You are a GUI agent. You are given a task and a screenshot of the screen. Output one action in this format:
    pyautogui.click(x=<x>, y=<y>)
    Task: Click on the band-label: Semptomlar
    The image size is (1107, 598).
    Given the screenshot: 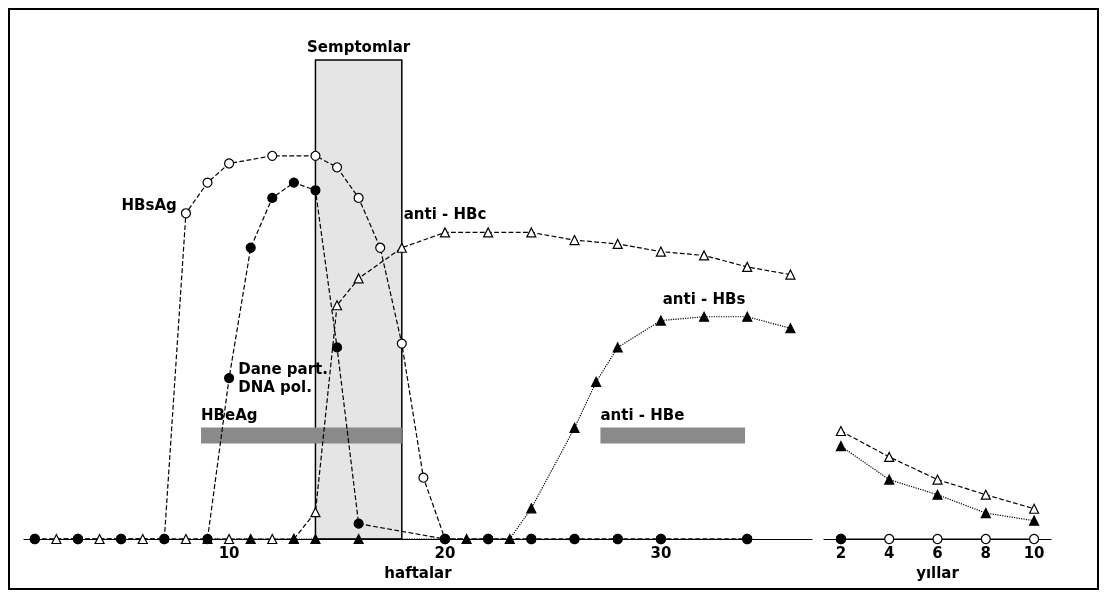 What is the action you would take?
    pyautogui.click(x=359, y=46)
    